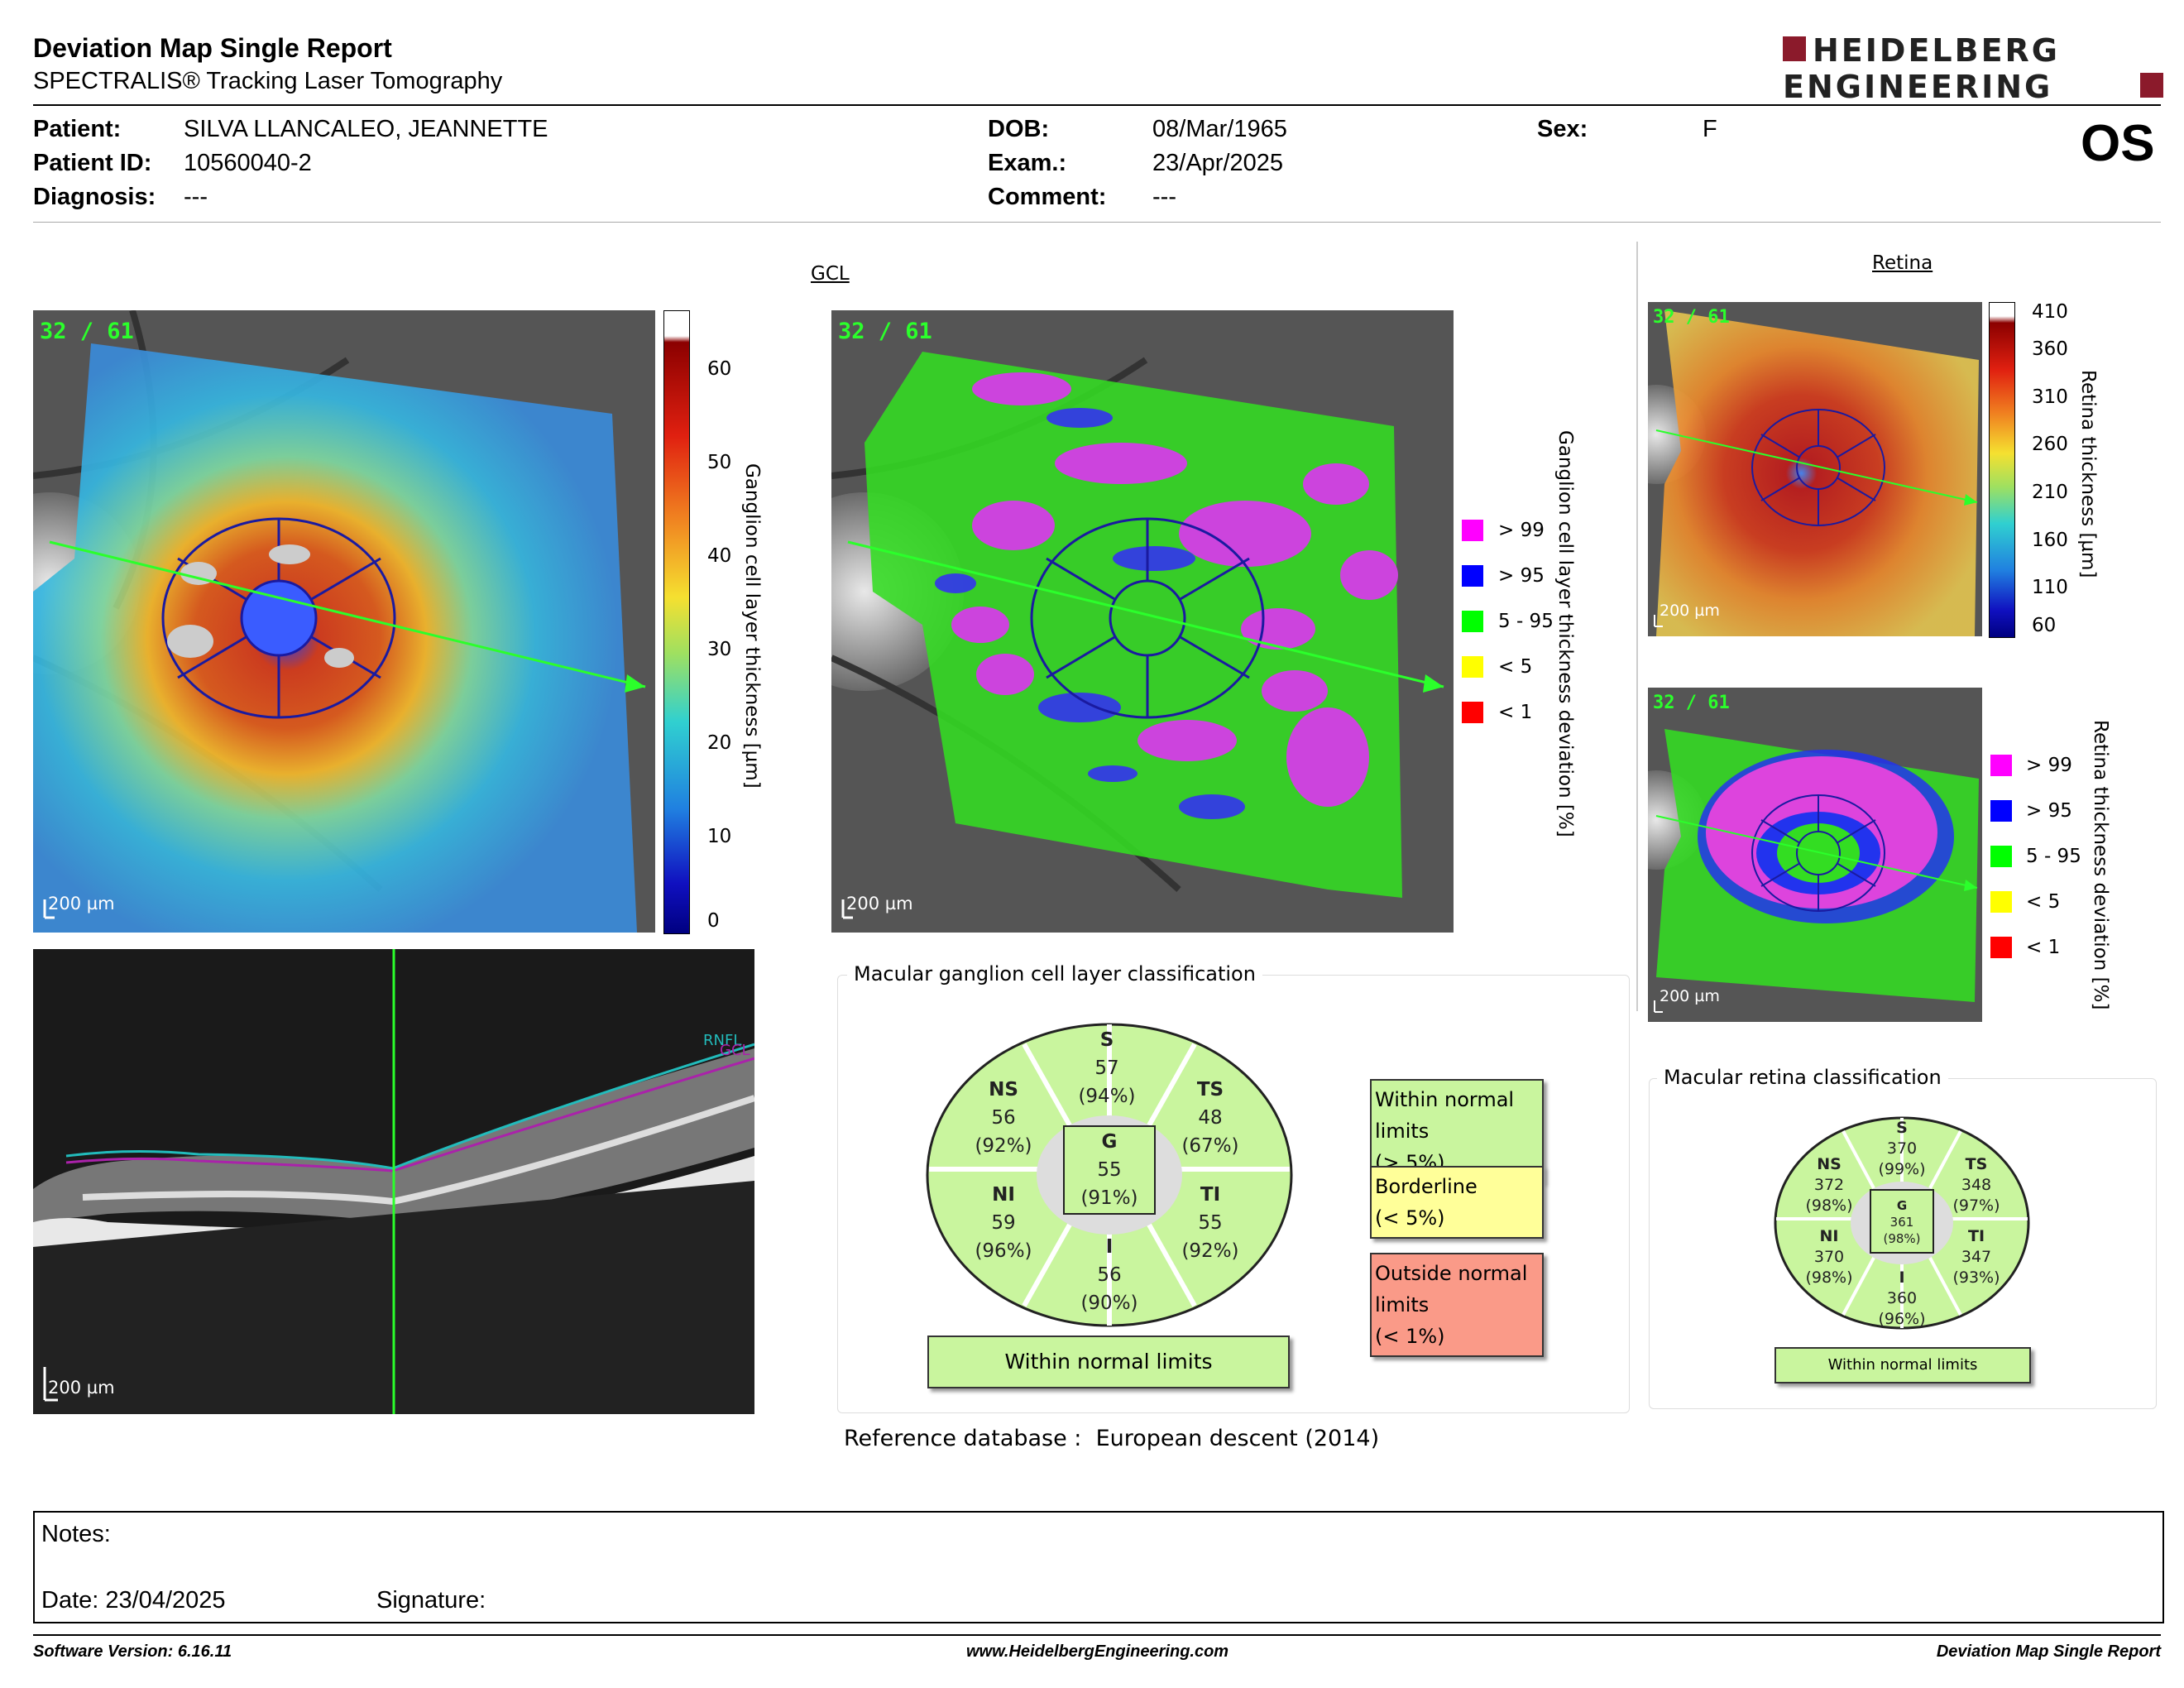 The height and width of the screenshot is (1688, 2184). Describe the element at coordinates (1109, 1275) in the screenshot. I see `gcl-sector-i: I 56 (90%)` at that location.